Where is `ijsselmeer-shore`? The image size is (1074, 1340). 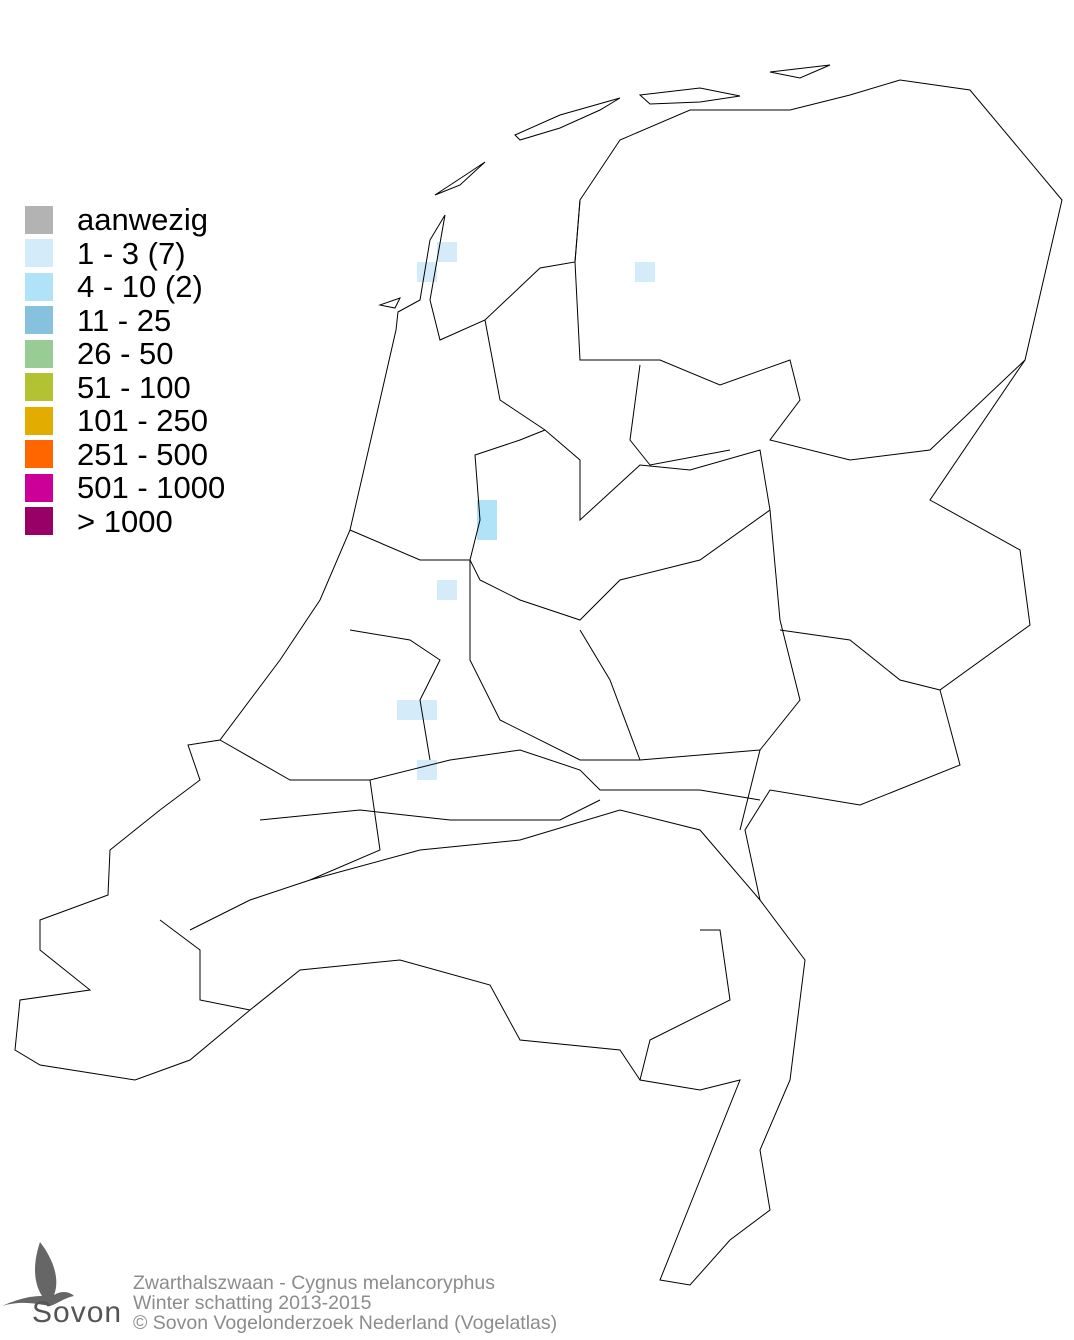
ijsselmeer-shore is located at coordinates (620, 470).